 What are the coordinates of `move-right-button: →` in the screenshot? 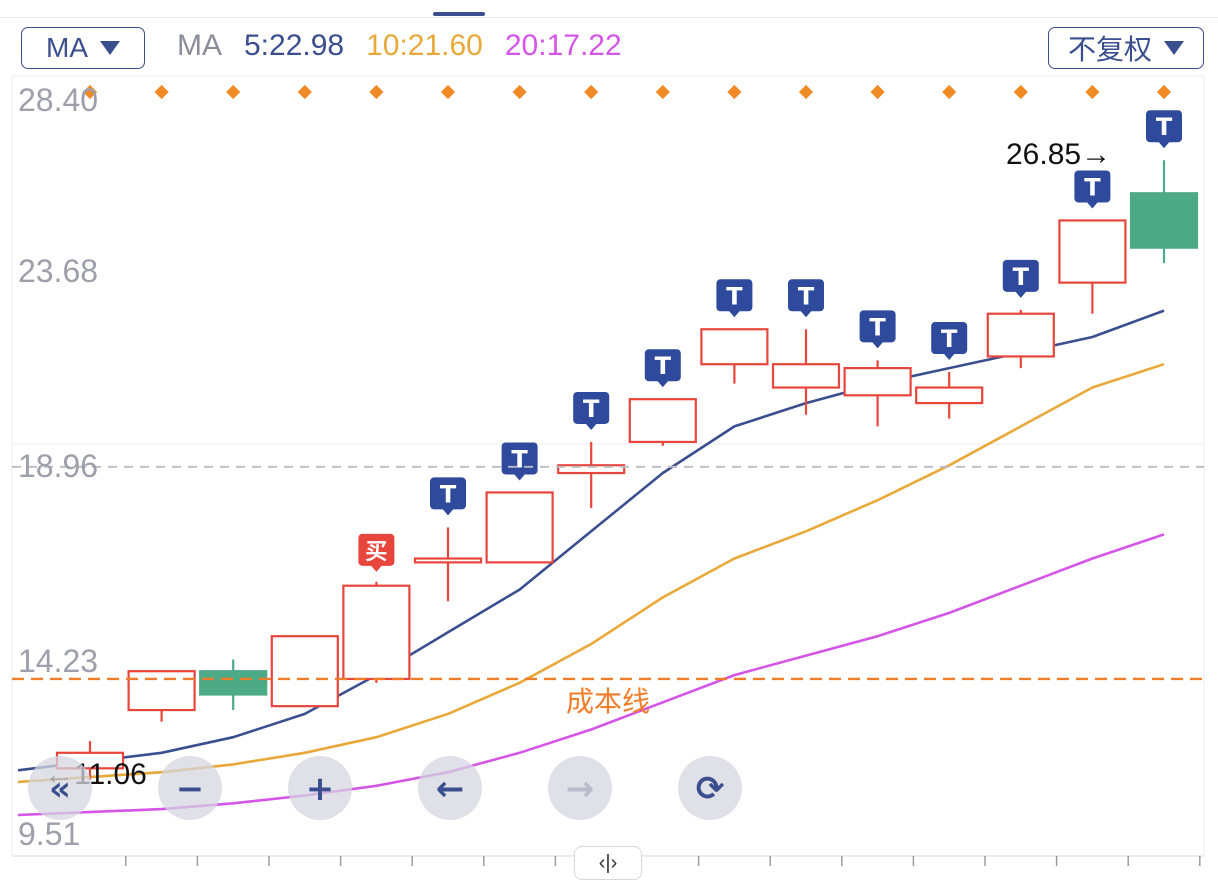 It's located at (580, 788).